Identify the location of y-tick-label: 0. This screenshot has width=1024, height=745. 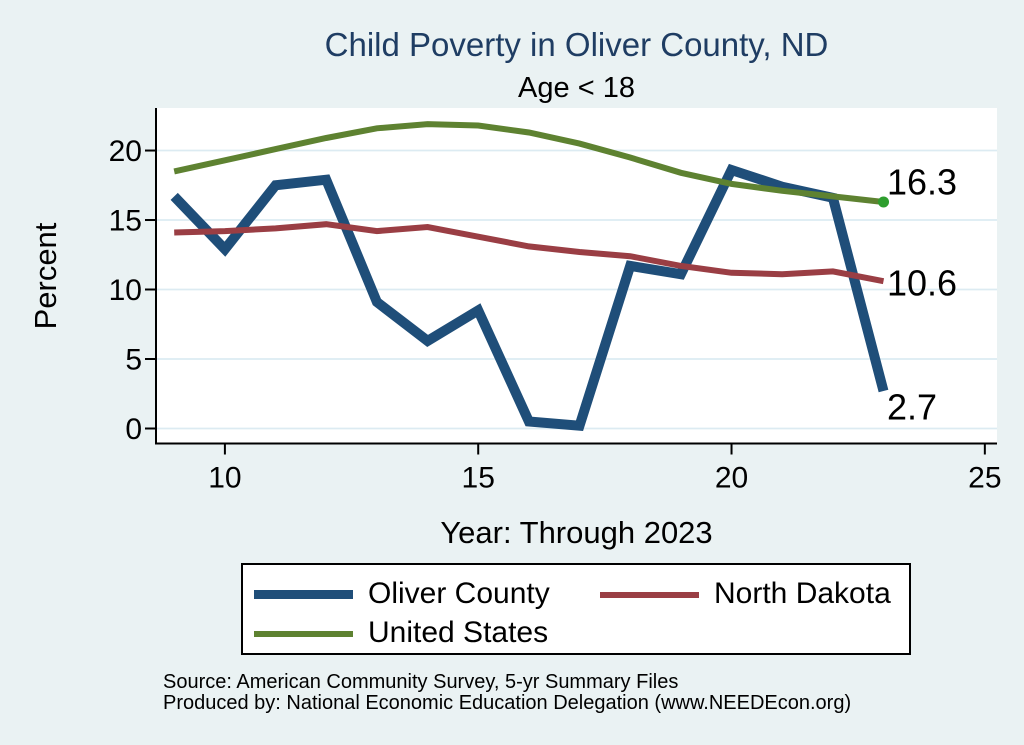
(133, 429).